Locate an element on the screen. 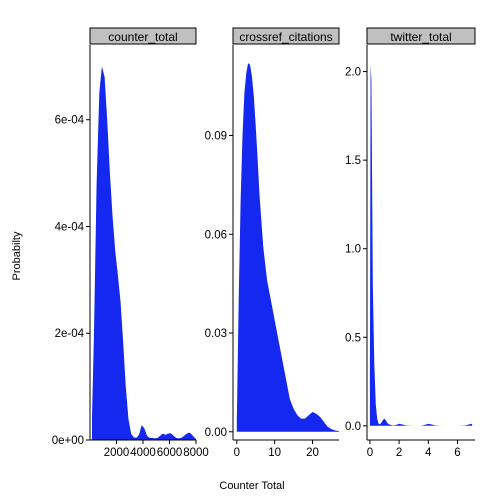 The height and width of the screenshot is (504, 504). x-tick-label: 6 is located at coordinates (457, 453).